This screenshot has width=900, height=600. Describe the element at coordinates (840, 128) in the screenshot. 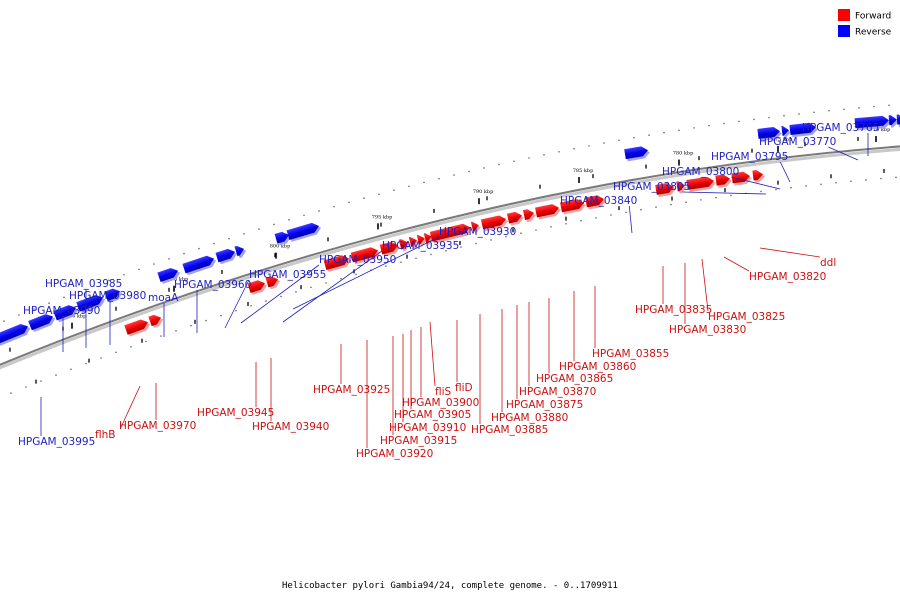

I see `gene-label: HPGAM_03765` at that location.